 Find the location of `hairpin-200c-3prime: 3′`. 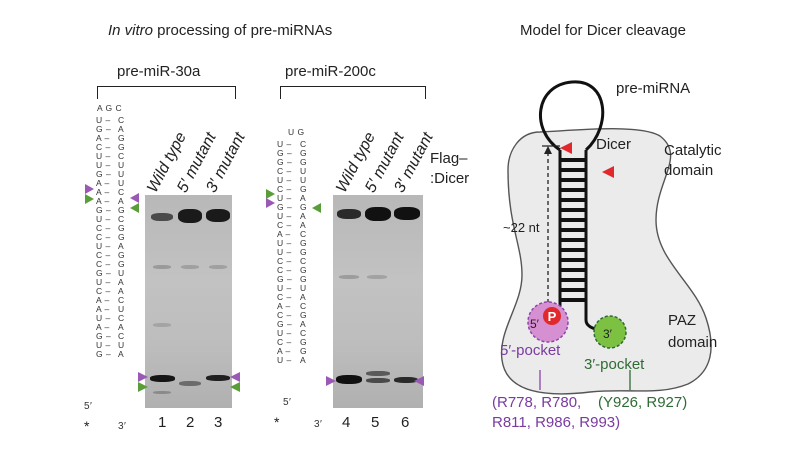

hairpin-200c-3prime: 3′ is located at coordinates (318, 424).